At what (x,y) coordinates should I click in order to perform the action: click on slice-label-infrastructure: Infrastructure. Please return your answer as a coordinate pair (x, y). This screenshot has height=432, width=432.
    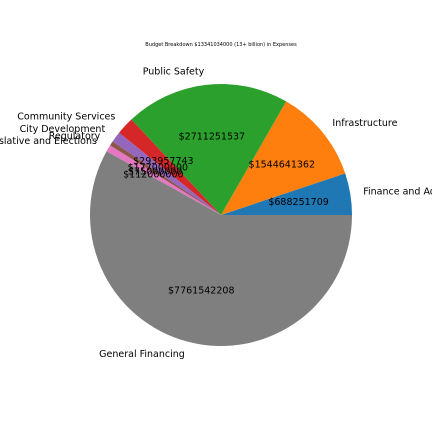
    Looking at the image, I should click on (364, 123).